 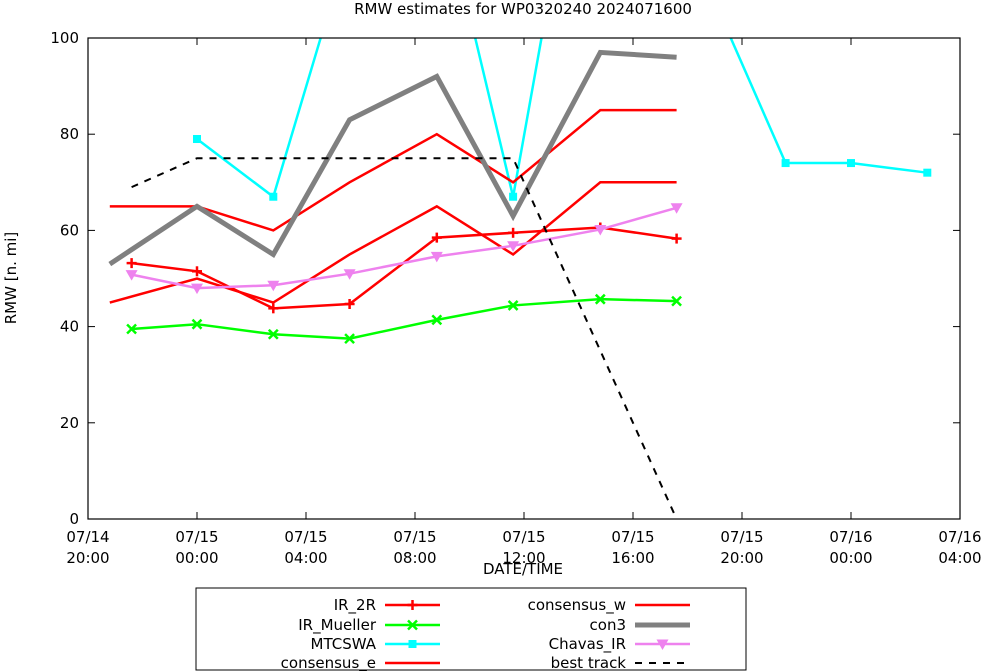 I want to click on x-tick-label-time: 12:00, so click(x=523, y=558).